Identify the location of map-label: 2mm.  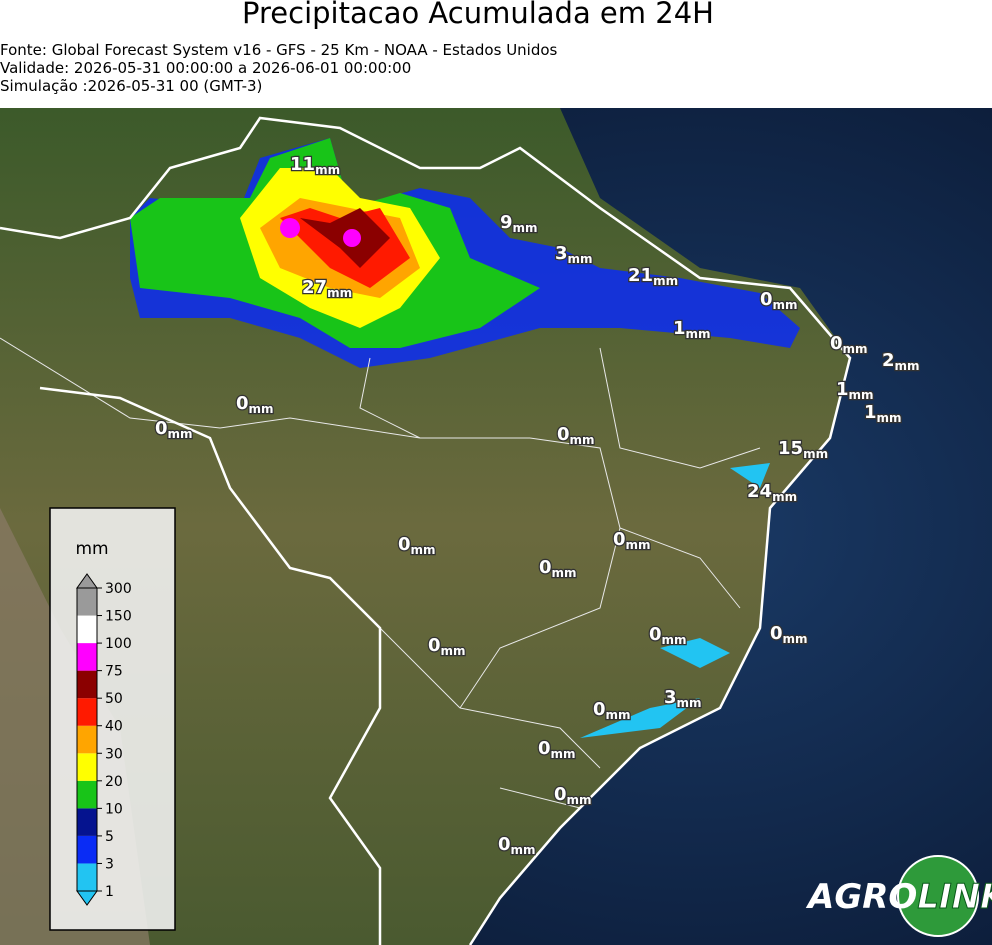
(901, 361).